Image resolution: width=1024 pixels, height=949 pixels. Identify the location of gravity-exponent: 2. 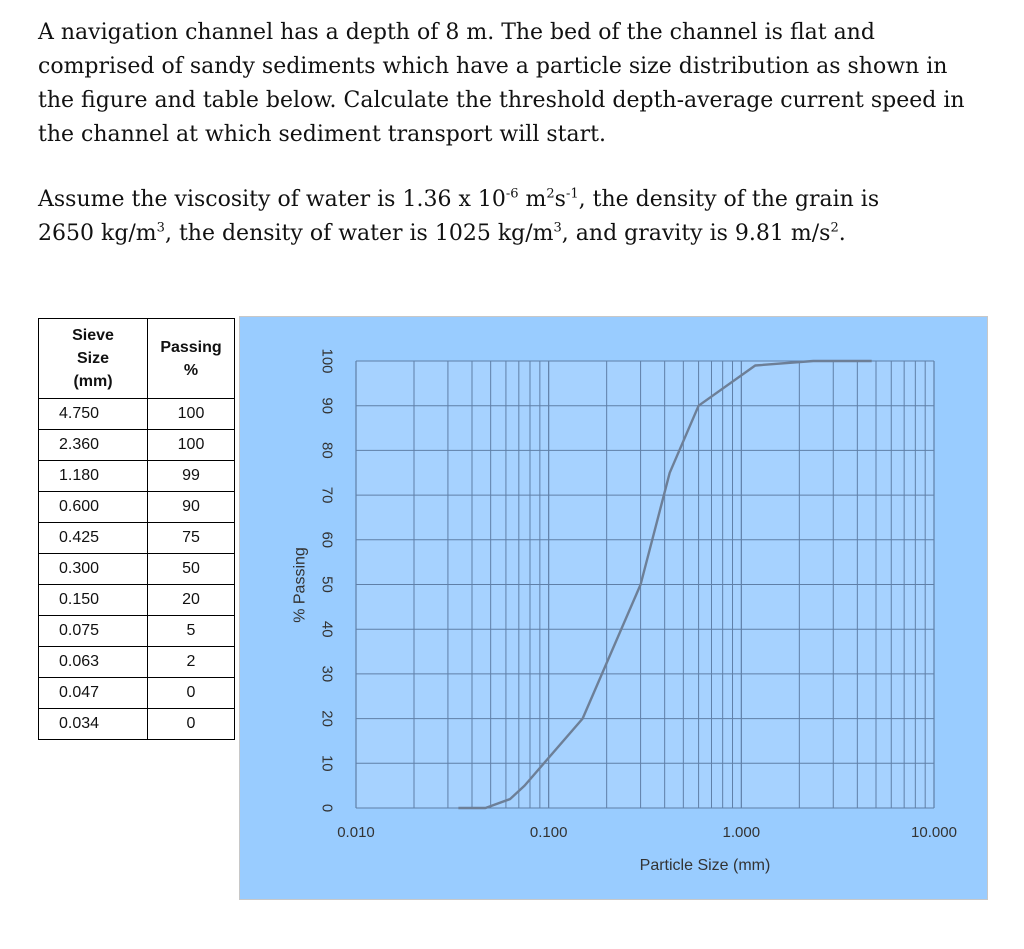
(834, 228).